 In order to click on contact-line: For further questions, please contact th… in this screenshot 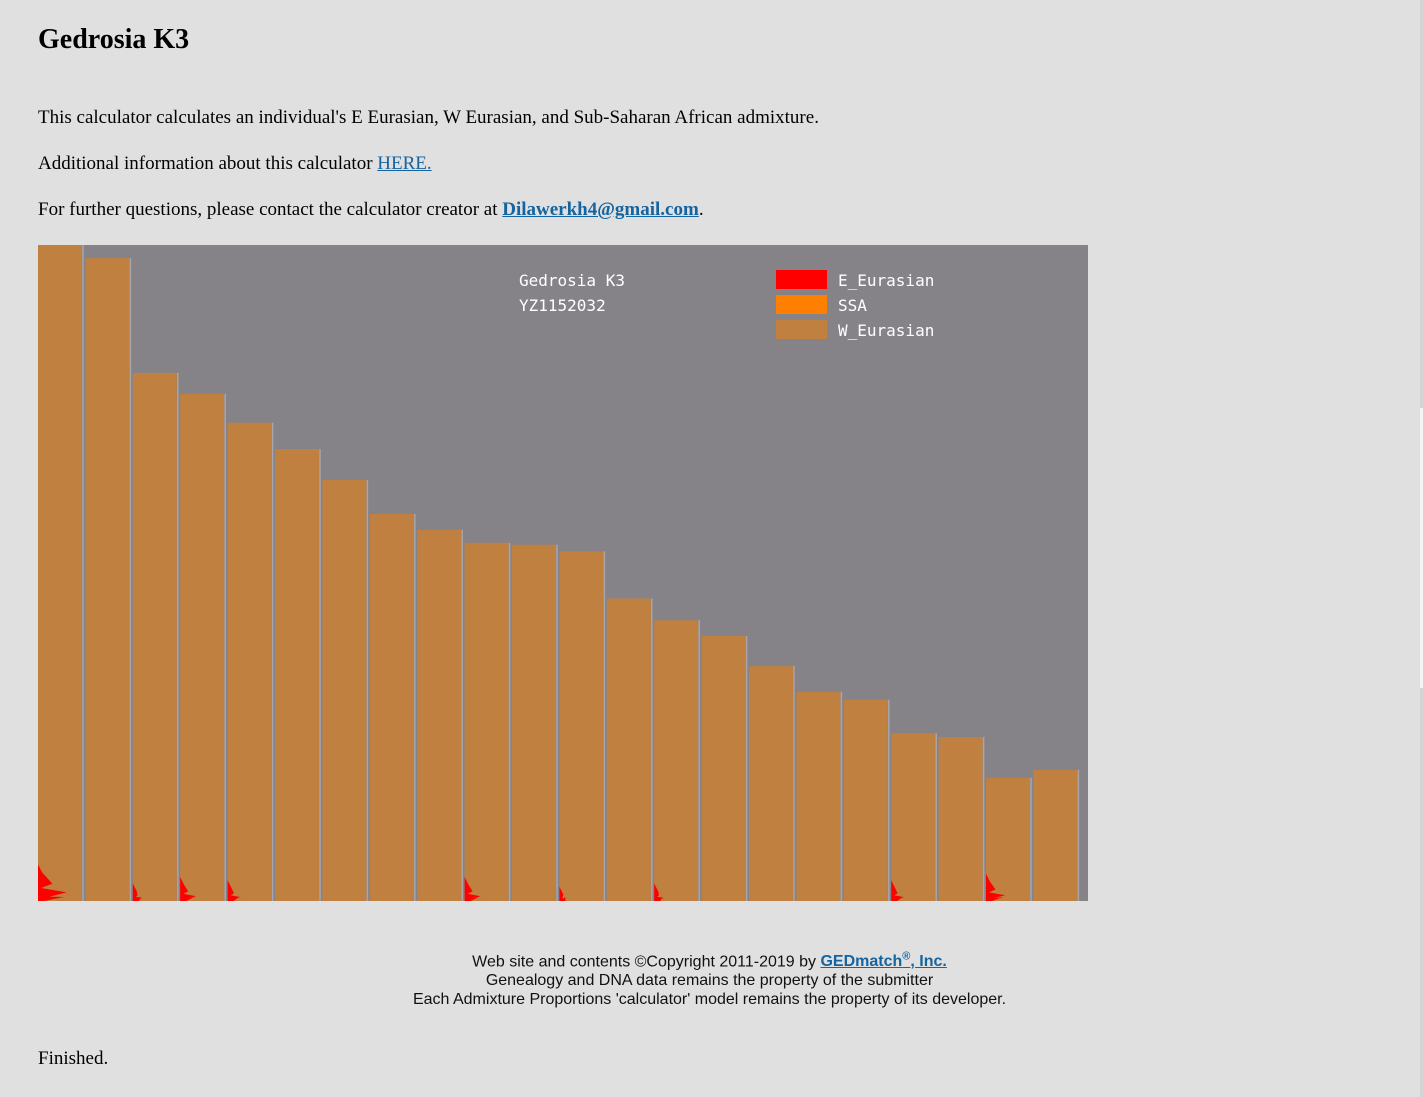, I will do `click(371, 210)`.